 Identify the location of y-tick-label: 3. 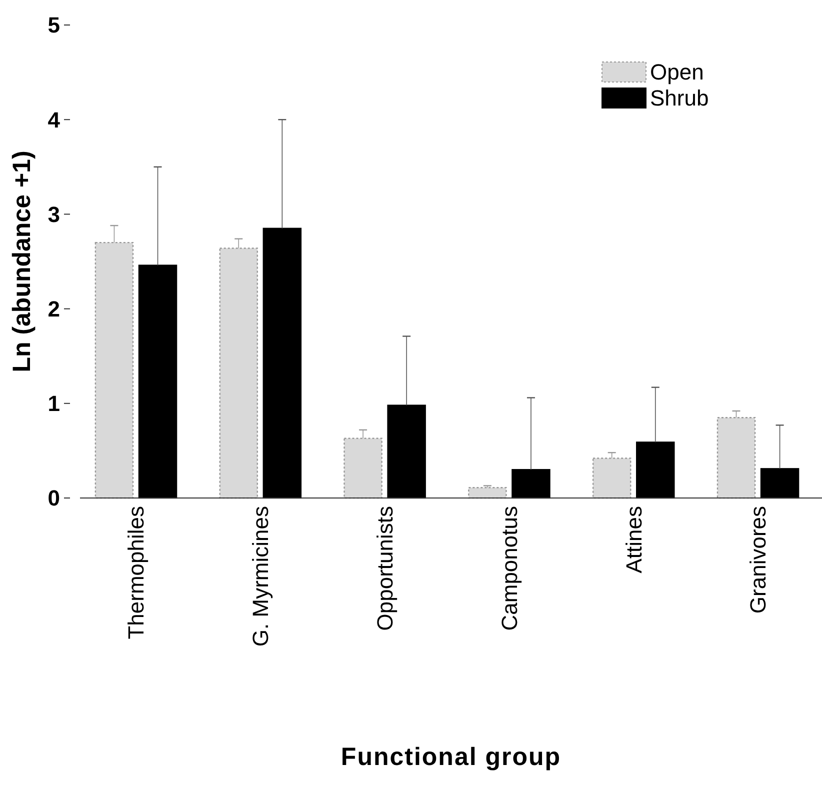
(54, 214).